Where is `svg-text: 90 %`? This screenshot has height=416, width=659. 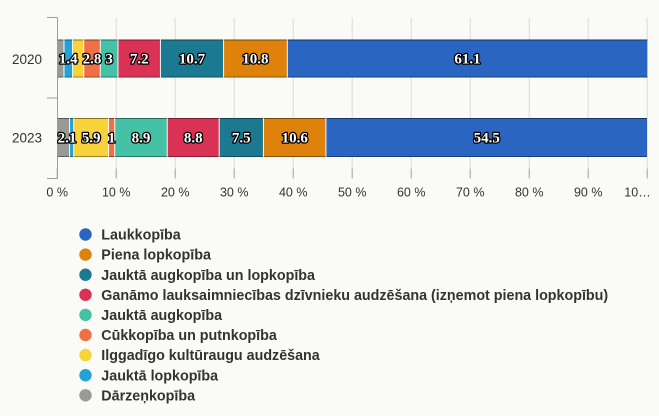
svg-text: 90 % is located at coordinates (588, 193).